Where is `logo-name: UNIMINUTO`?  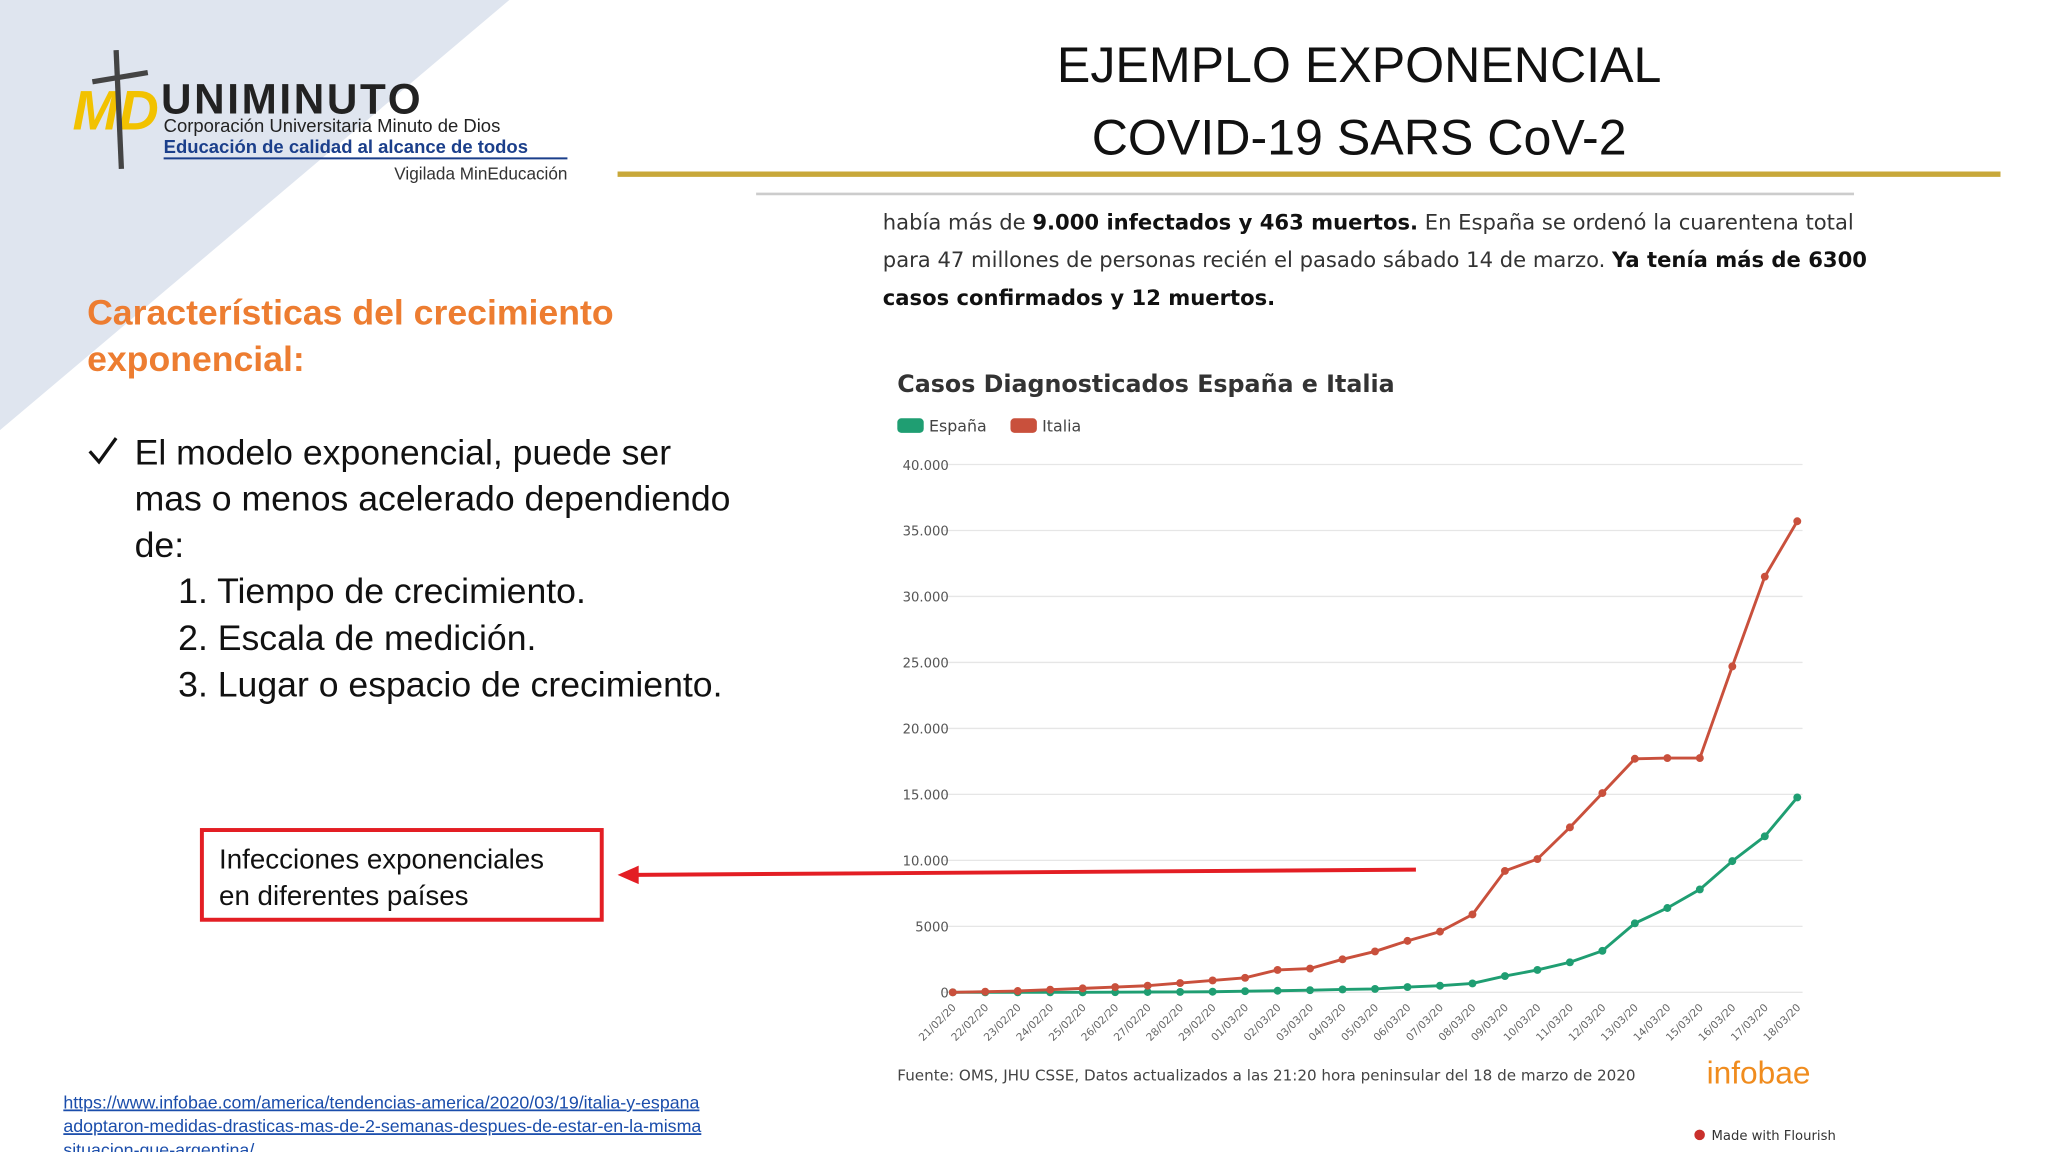 logo-name: UNIMINUTO is located at coordinates (292, 98).